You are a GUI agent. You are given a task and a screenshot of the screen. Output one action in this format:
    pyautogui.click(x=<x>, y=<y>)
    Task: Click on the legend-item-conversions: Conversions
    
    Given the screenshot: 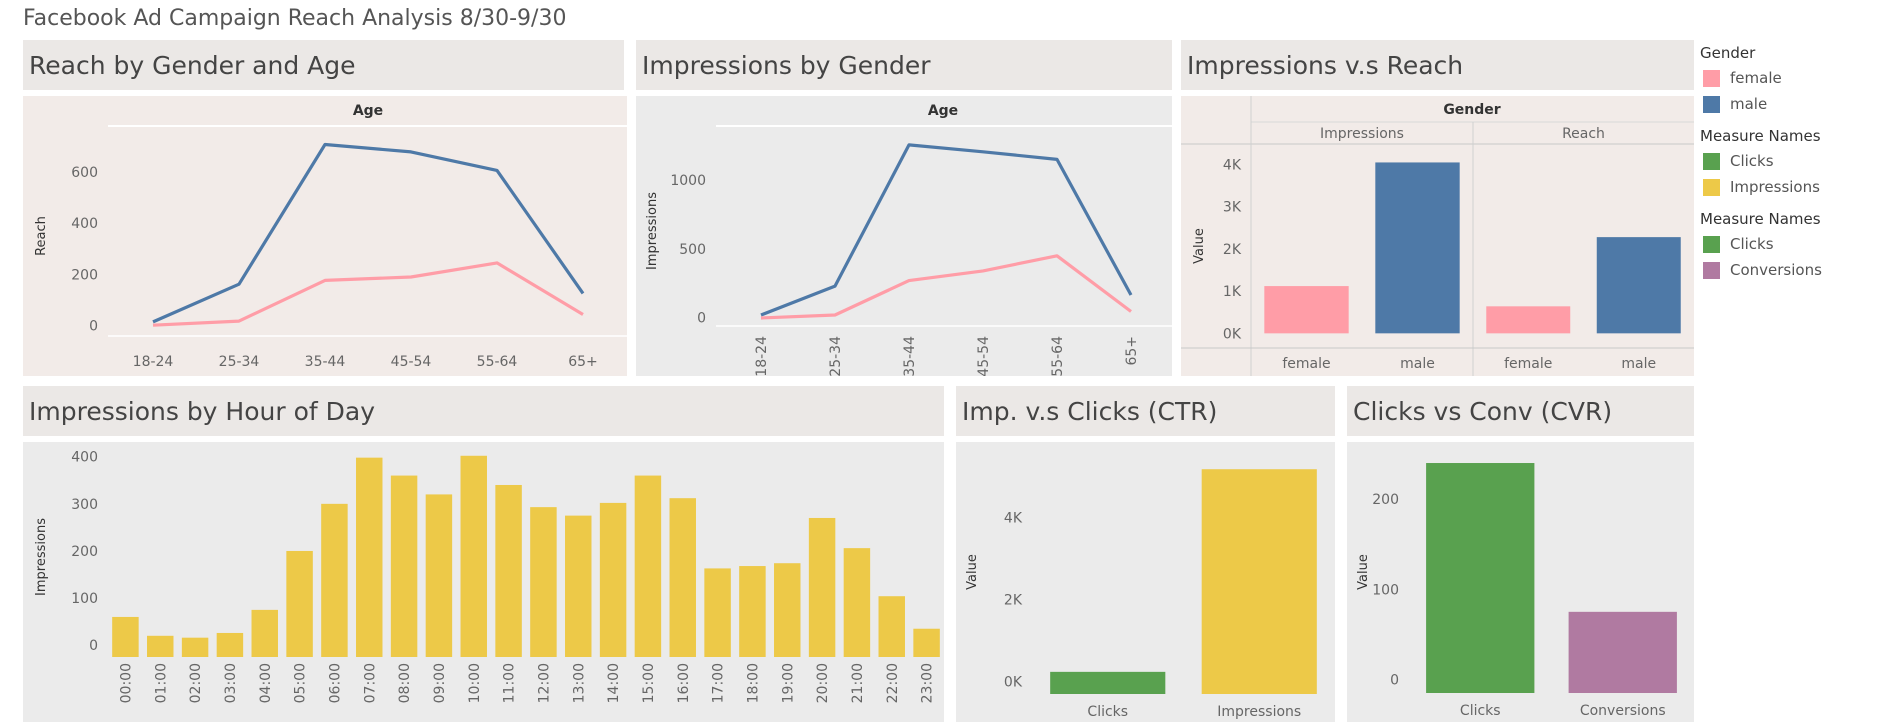 What is the action you would take?
    pyautogui.click(x=1795, y=270)
    